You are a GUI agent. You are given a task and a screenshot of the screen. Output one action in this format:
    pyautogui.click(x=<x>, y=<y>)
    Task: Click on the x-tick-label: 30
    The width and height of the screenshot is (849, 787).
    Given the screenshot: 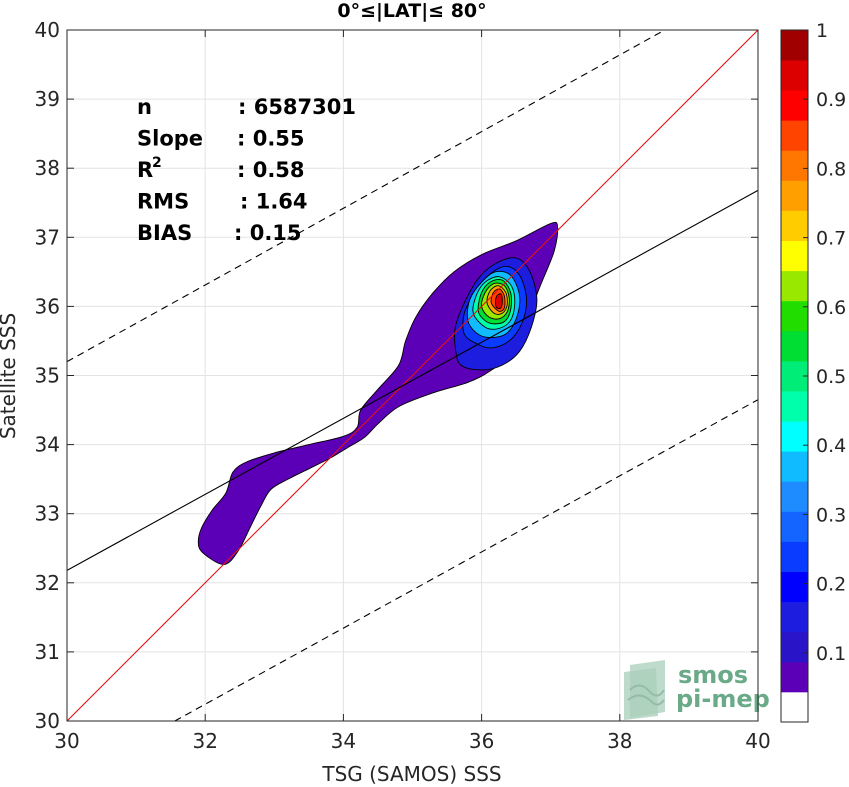 What is the action you would take?
    pyautogui.click(x=66, y=741)
    